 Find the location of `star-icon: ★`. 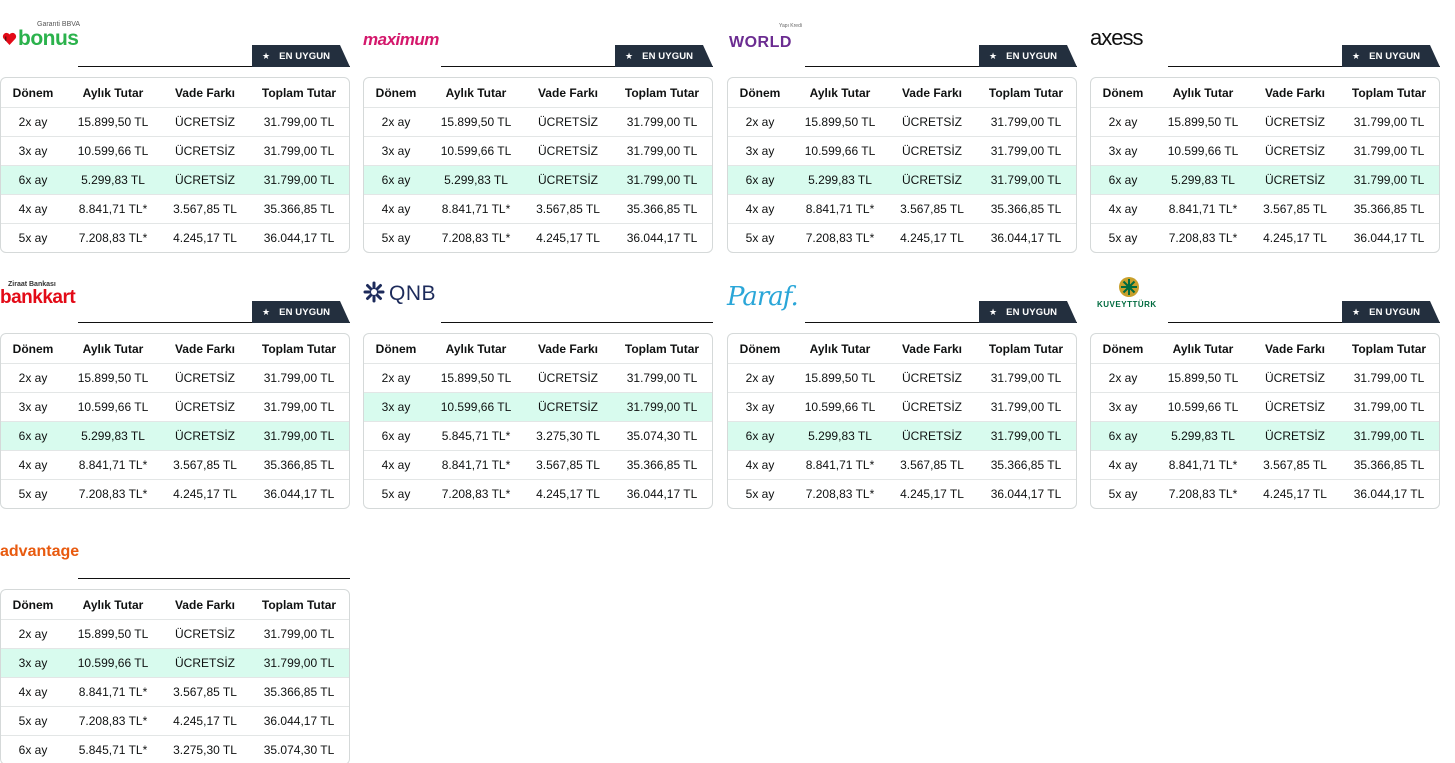

star-icon: ★ is located at coordinates (266, 55).